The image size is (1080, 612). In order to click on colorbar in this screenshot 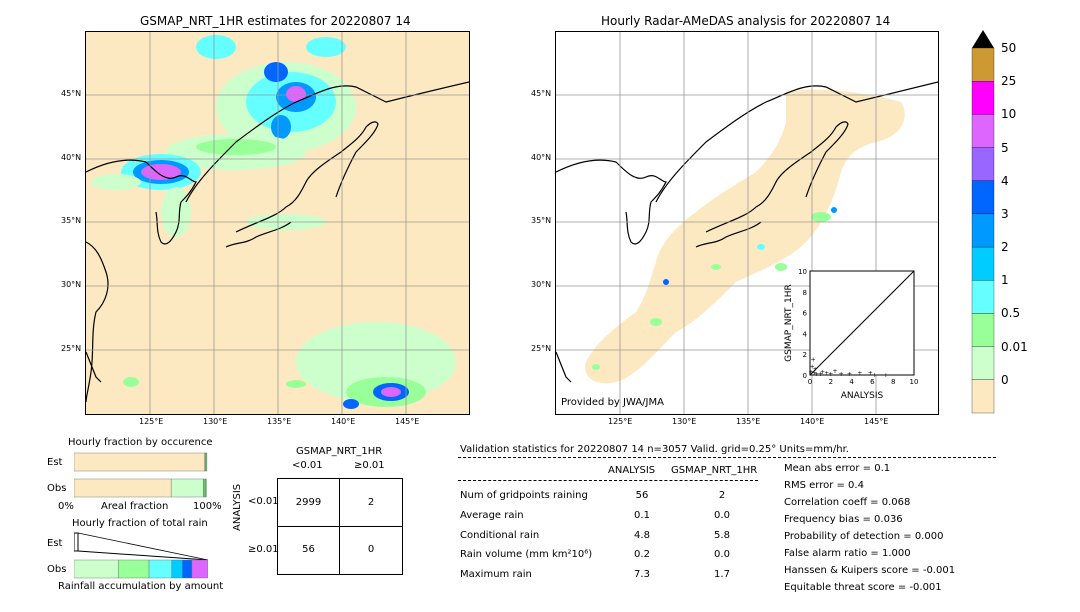, I will do `click(983, 222)`.